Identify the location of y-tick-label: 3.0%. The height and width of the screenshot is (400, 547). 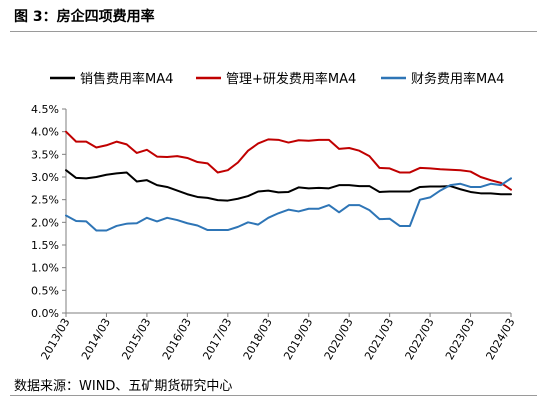
(45, 177).